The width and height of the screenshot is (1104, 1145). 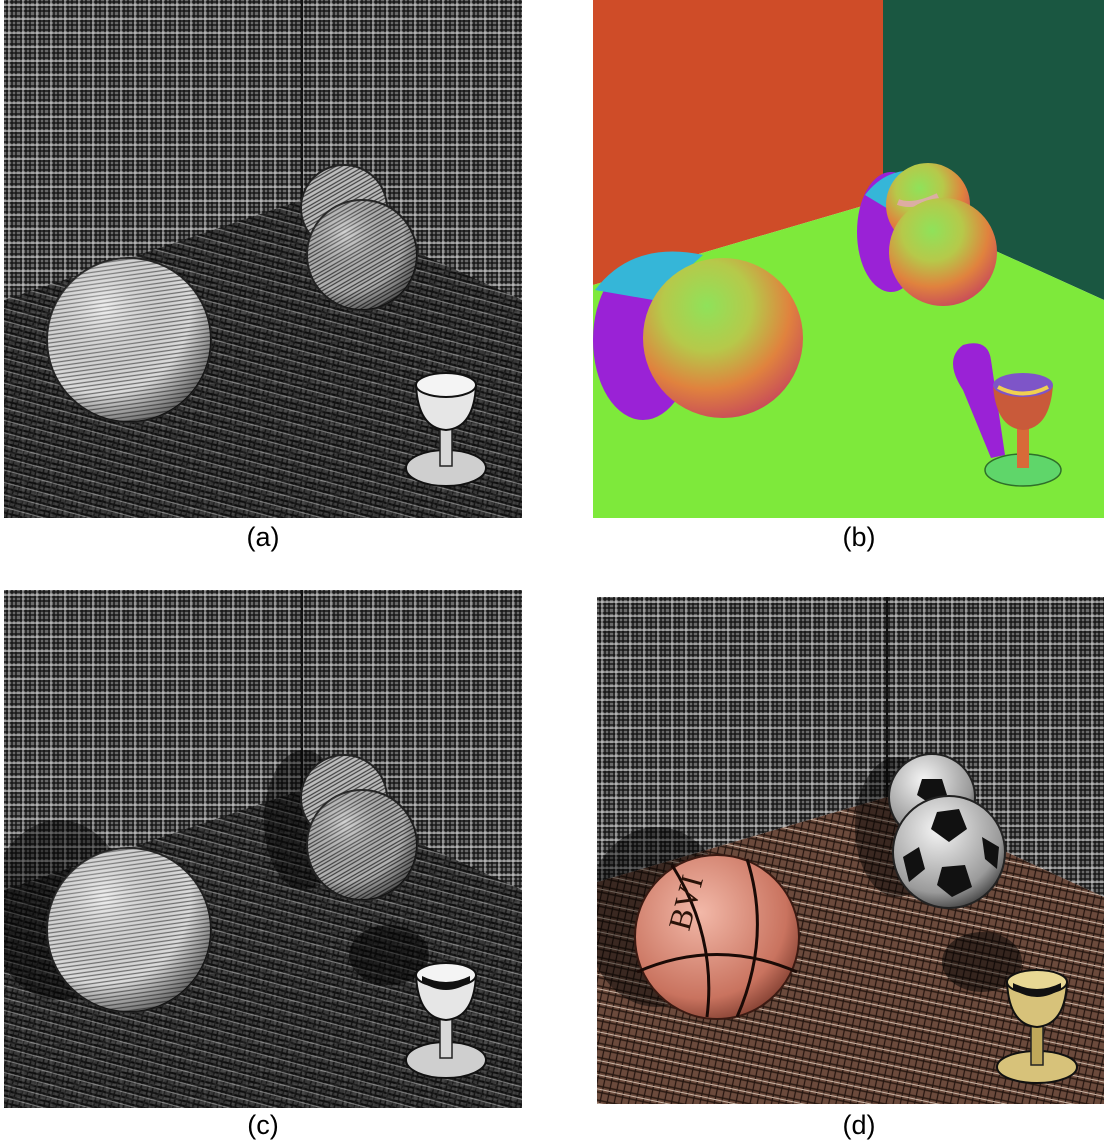 I want to click on caption-d: (d), so click(x=859, y=1125).